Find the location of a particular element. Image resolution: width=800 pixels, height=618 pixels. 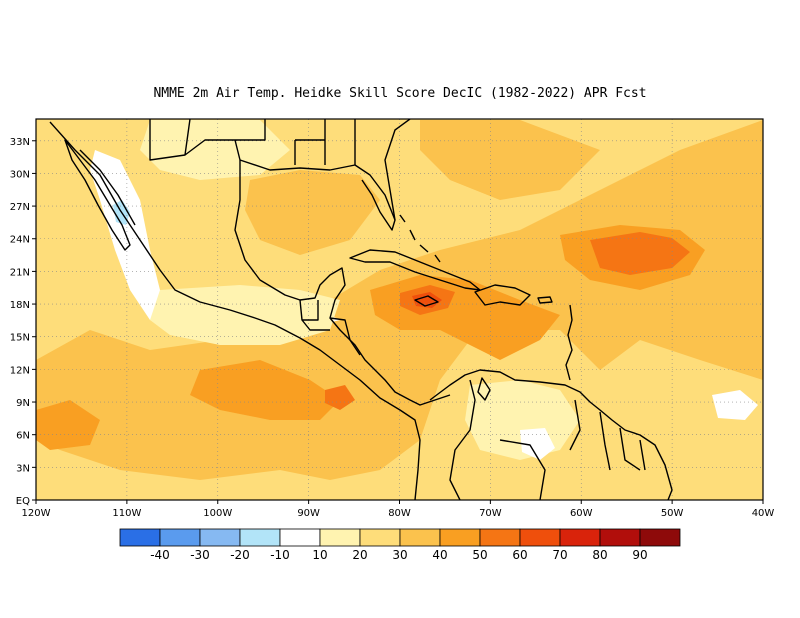

colorbar-label: 70 is located at coordinates (559, 555).